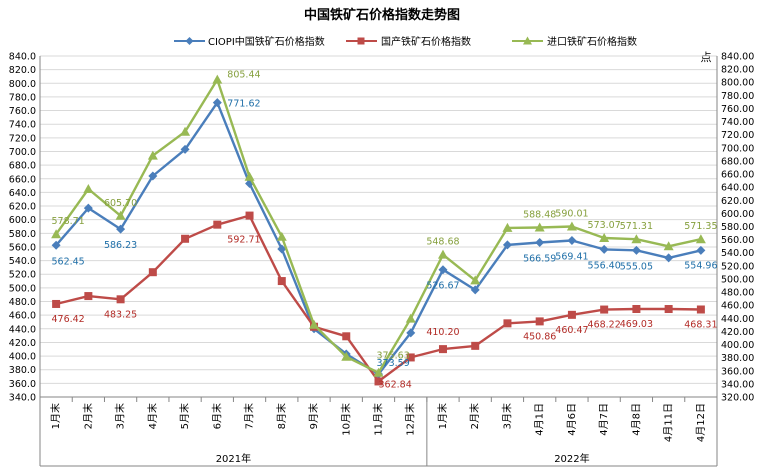 This screenshot has width=764, height=468. I want to click on y-tick-label-right: 640.00, so click(737, 188).